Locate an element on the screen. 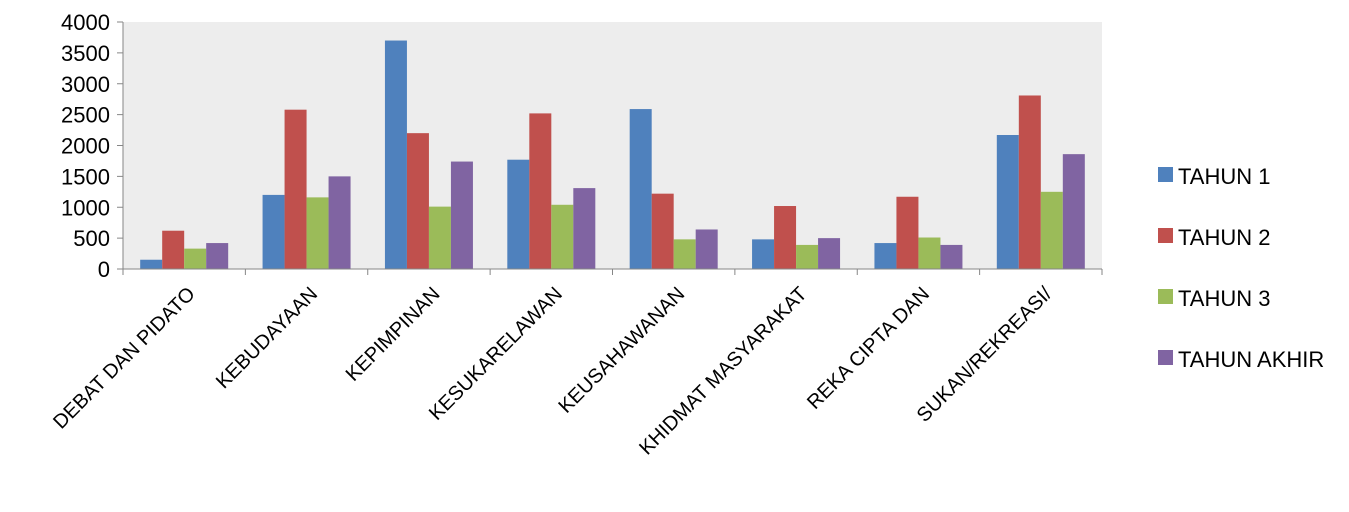  x-category-label-2: KEBUDAYAAN is located at coordinates (267, 338).